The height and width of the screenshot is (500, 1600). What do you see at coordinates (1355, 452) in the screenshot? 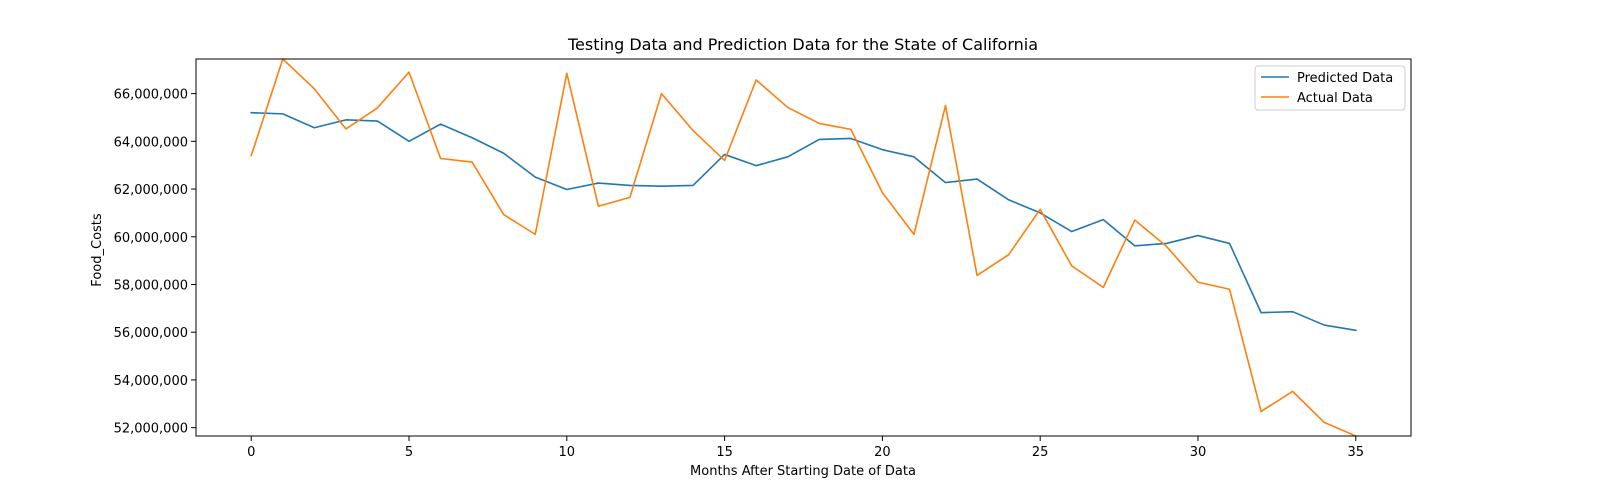
I see `x-tick-label: 35` at bounding box center [1355, 452].